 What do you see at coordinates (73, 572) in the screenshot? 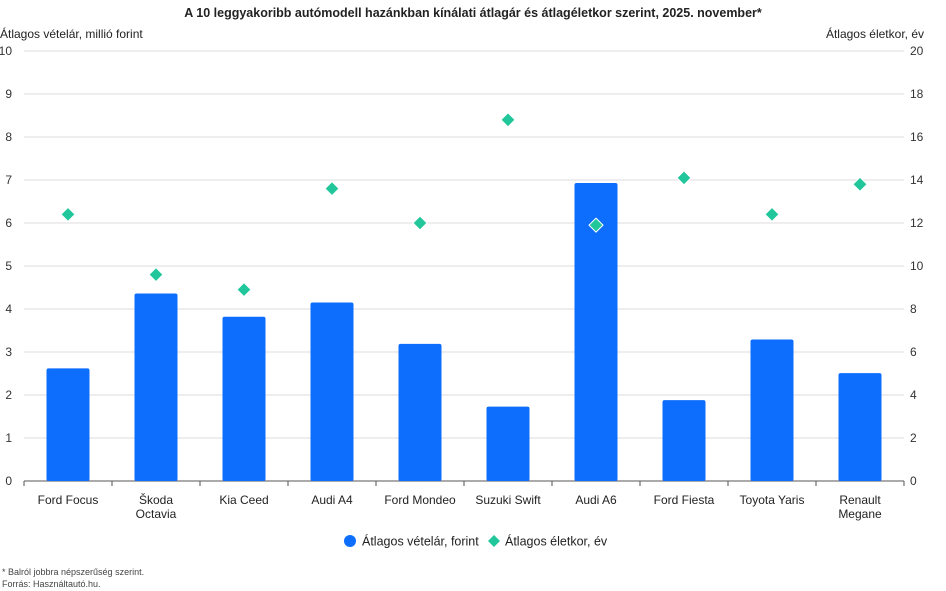
I see `footnote: * Balról jobbra népszerűség szerint.` at bounding box center [73, 572].